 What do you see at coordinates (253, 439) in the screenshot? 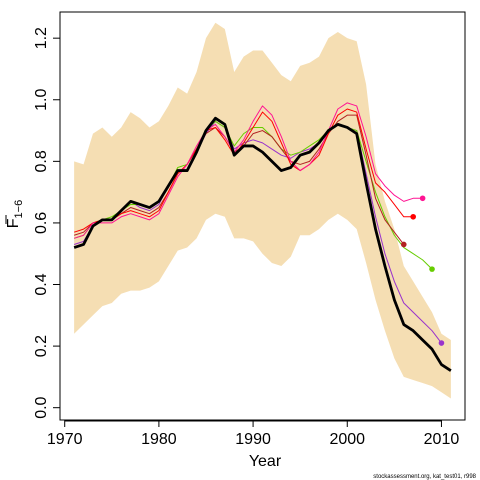
I see `x-tick-label: 1990` at bounding box center [253, 439].